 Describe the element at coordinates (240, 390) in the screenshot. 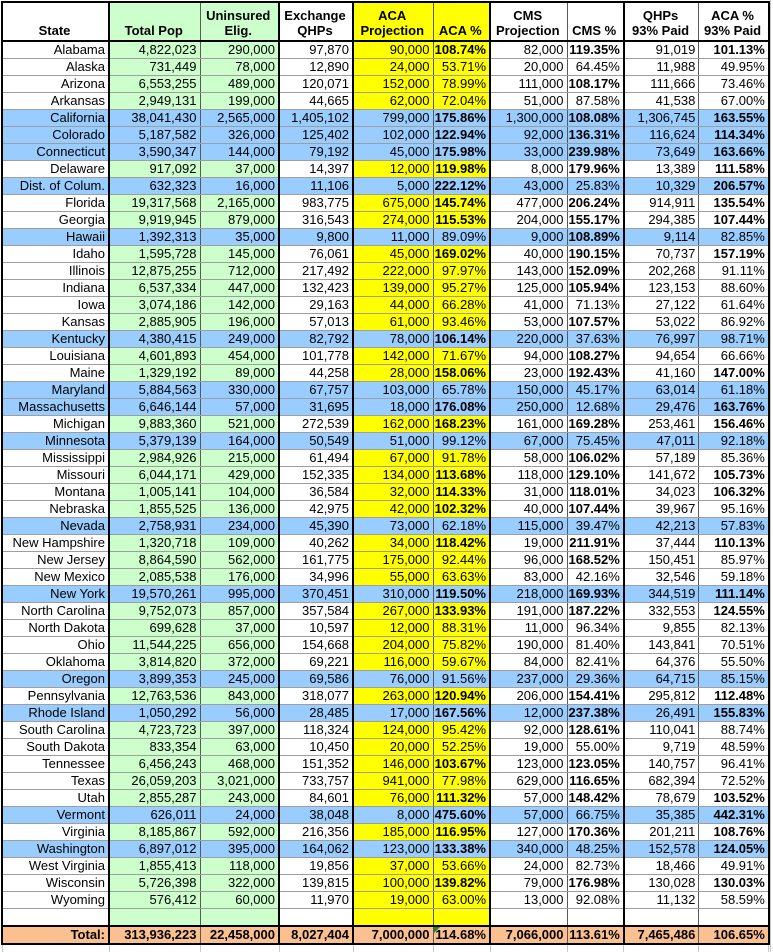

I see `cell-uninsured_elig: 330,000` at that location.